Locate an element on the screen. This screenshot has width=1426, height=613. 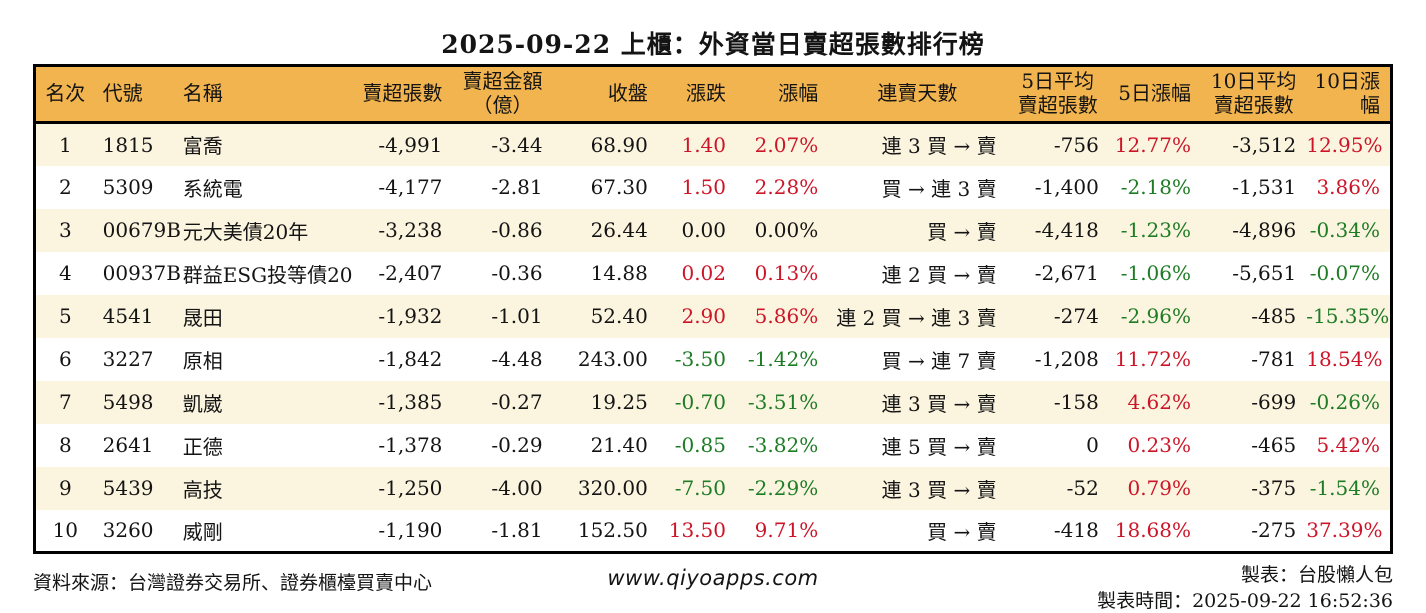
cell-name: 系統電 is located at coordinates (212, 188).